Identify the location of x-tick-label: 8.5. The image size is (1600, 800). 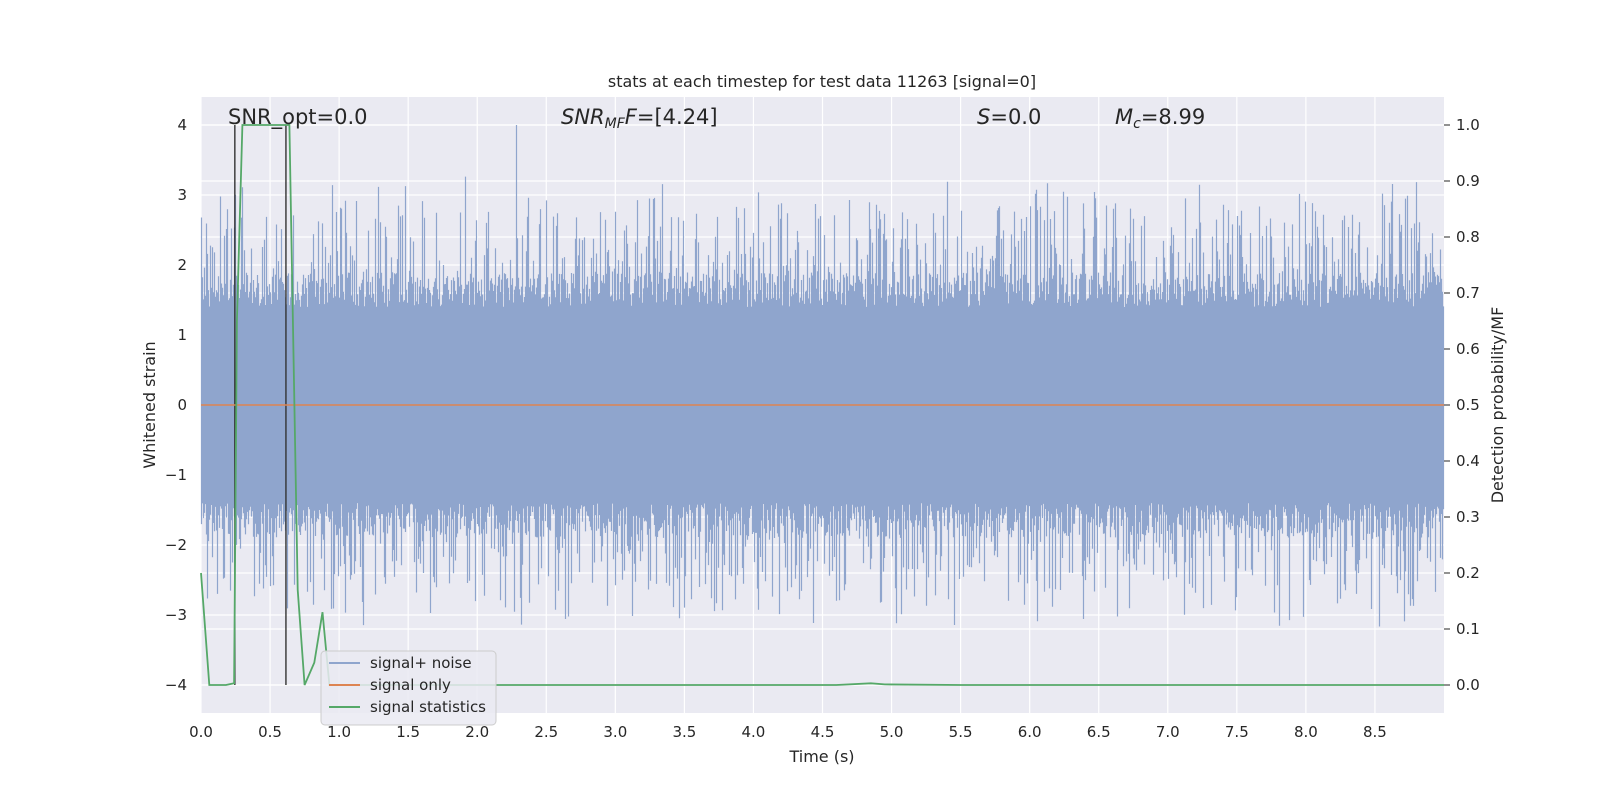
(1375, 732).